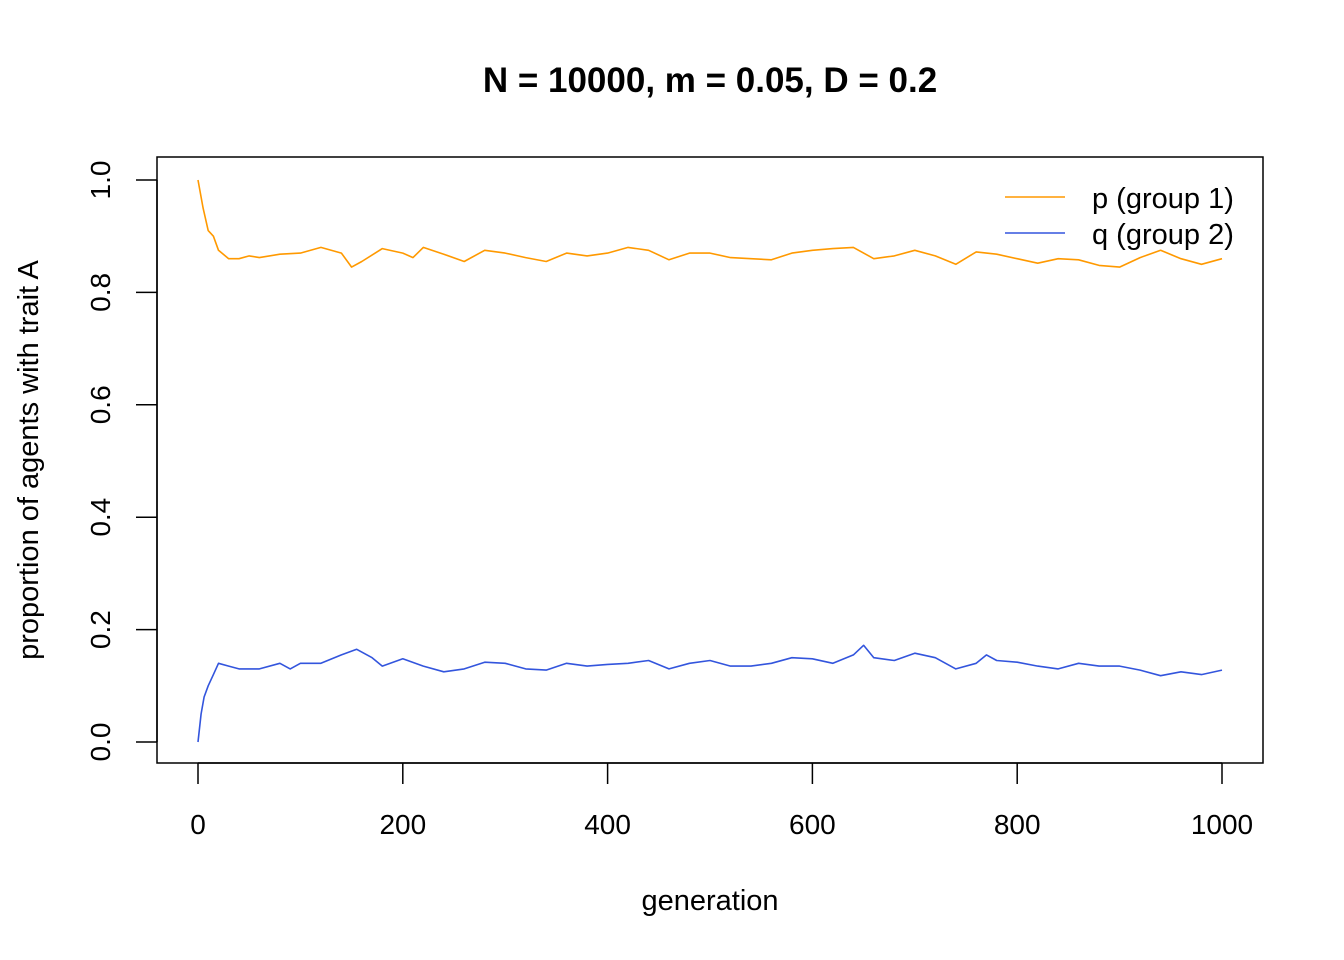 The height and width of the screenshot is (960, 1344). What do you see at coordinates (29, 459) in the screenshot?
I see `y-axis-label: proportion of agents with trait A` at bounding box center [29, 459].